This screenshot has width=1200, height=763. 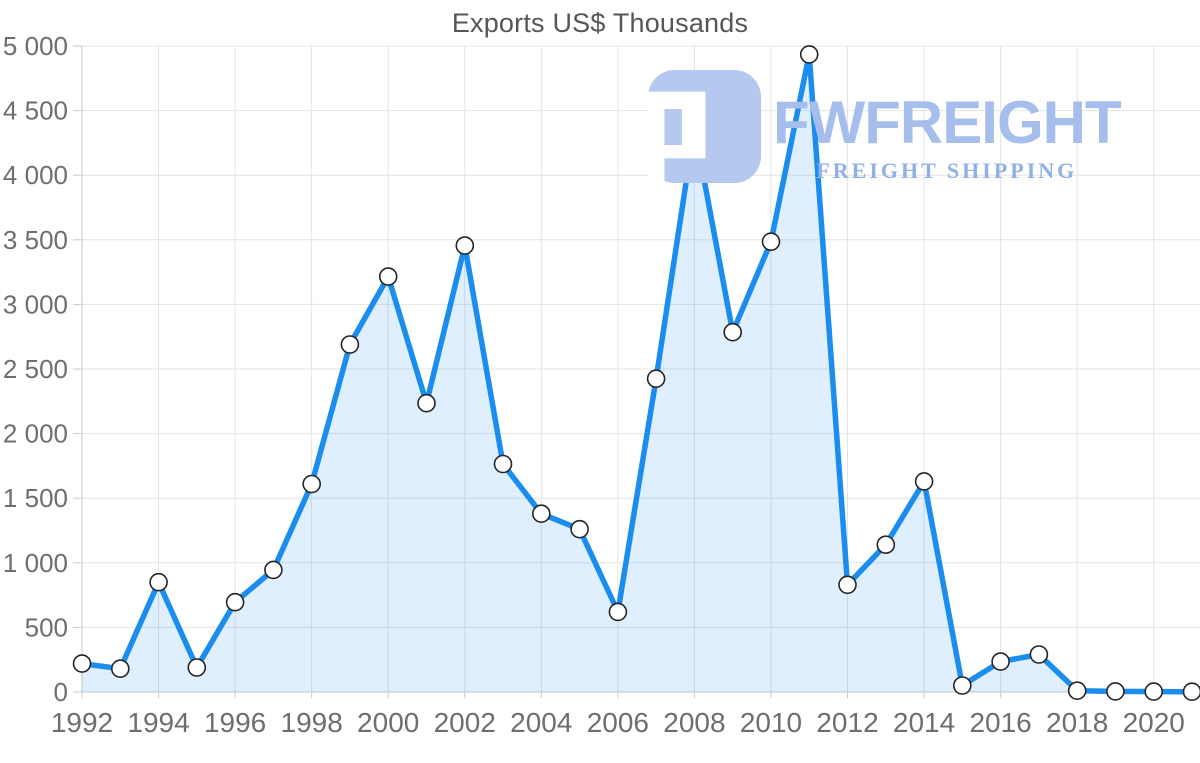 What do you see at coordinates (61, 692) in the screenshot?
I see `y-tick-label: 0` at bounding box center [61, 692].